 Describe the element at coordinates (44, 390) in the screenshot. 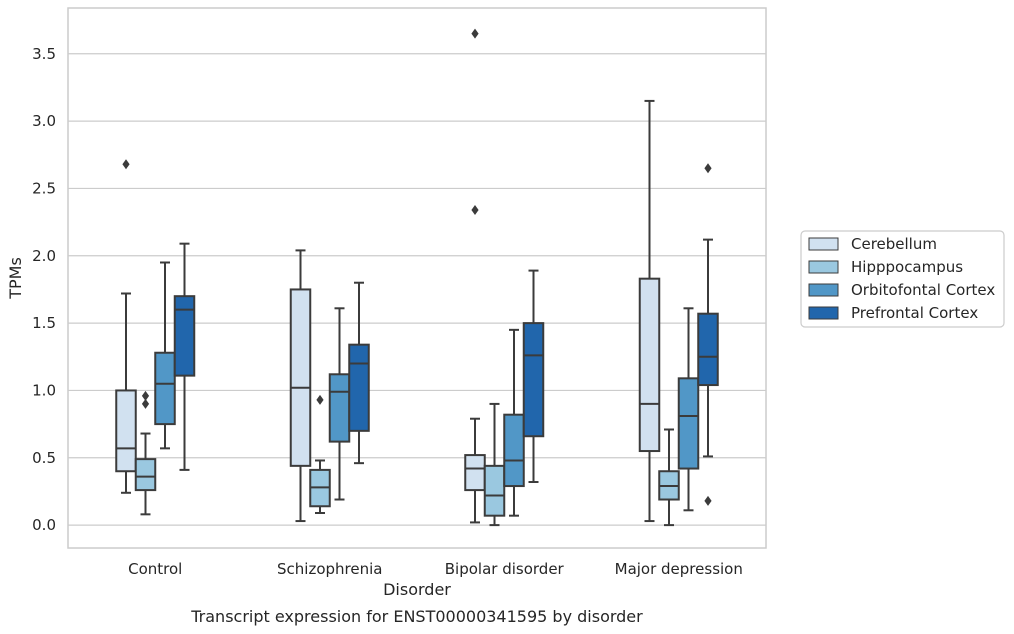

I see `y-tick-label: 1.0` at that location.